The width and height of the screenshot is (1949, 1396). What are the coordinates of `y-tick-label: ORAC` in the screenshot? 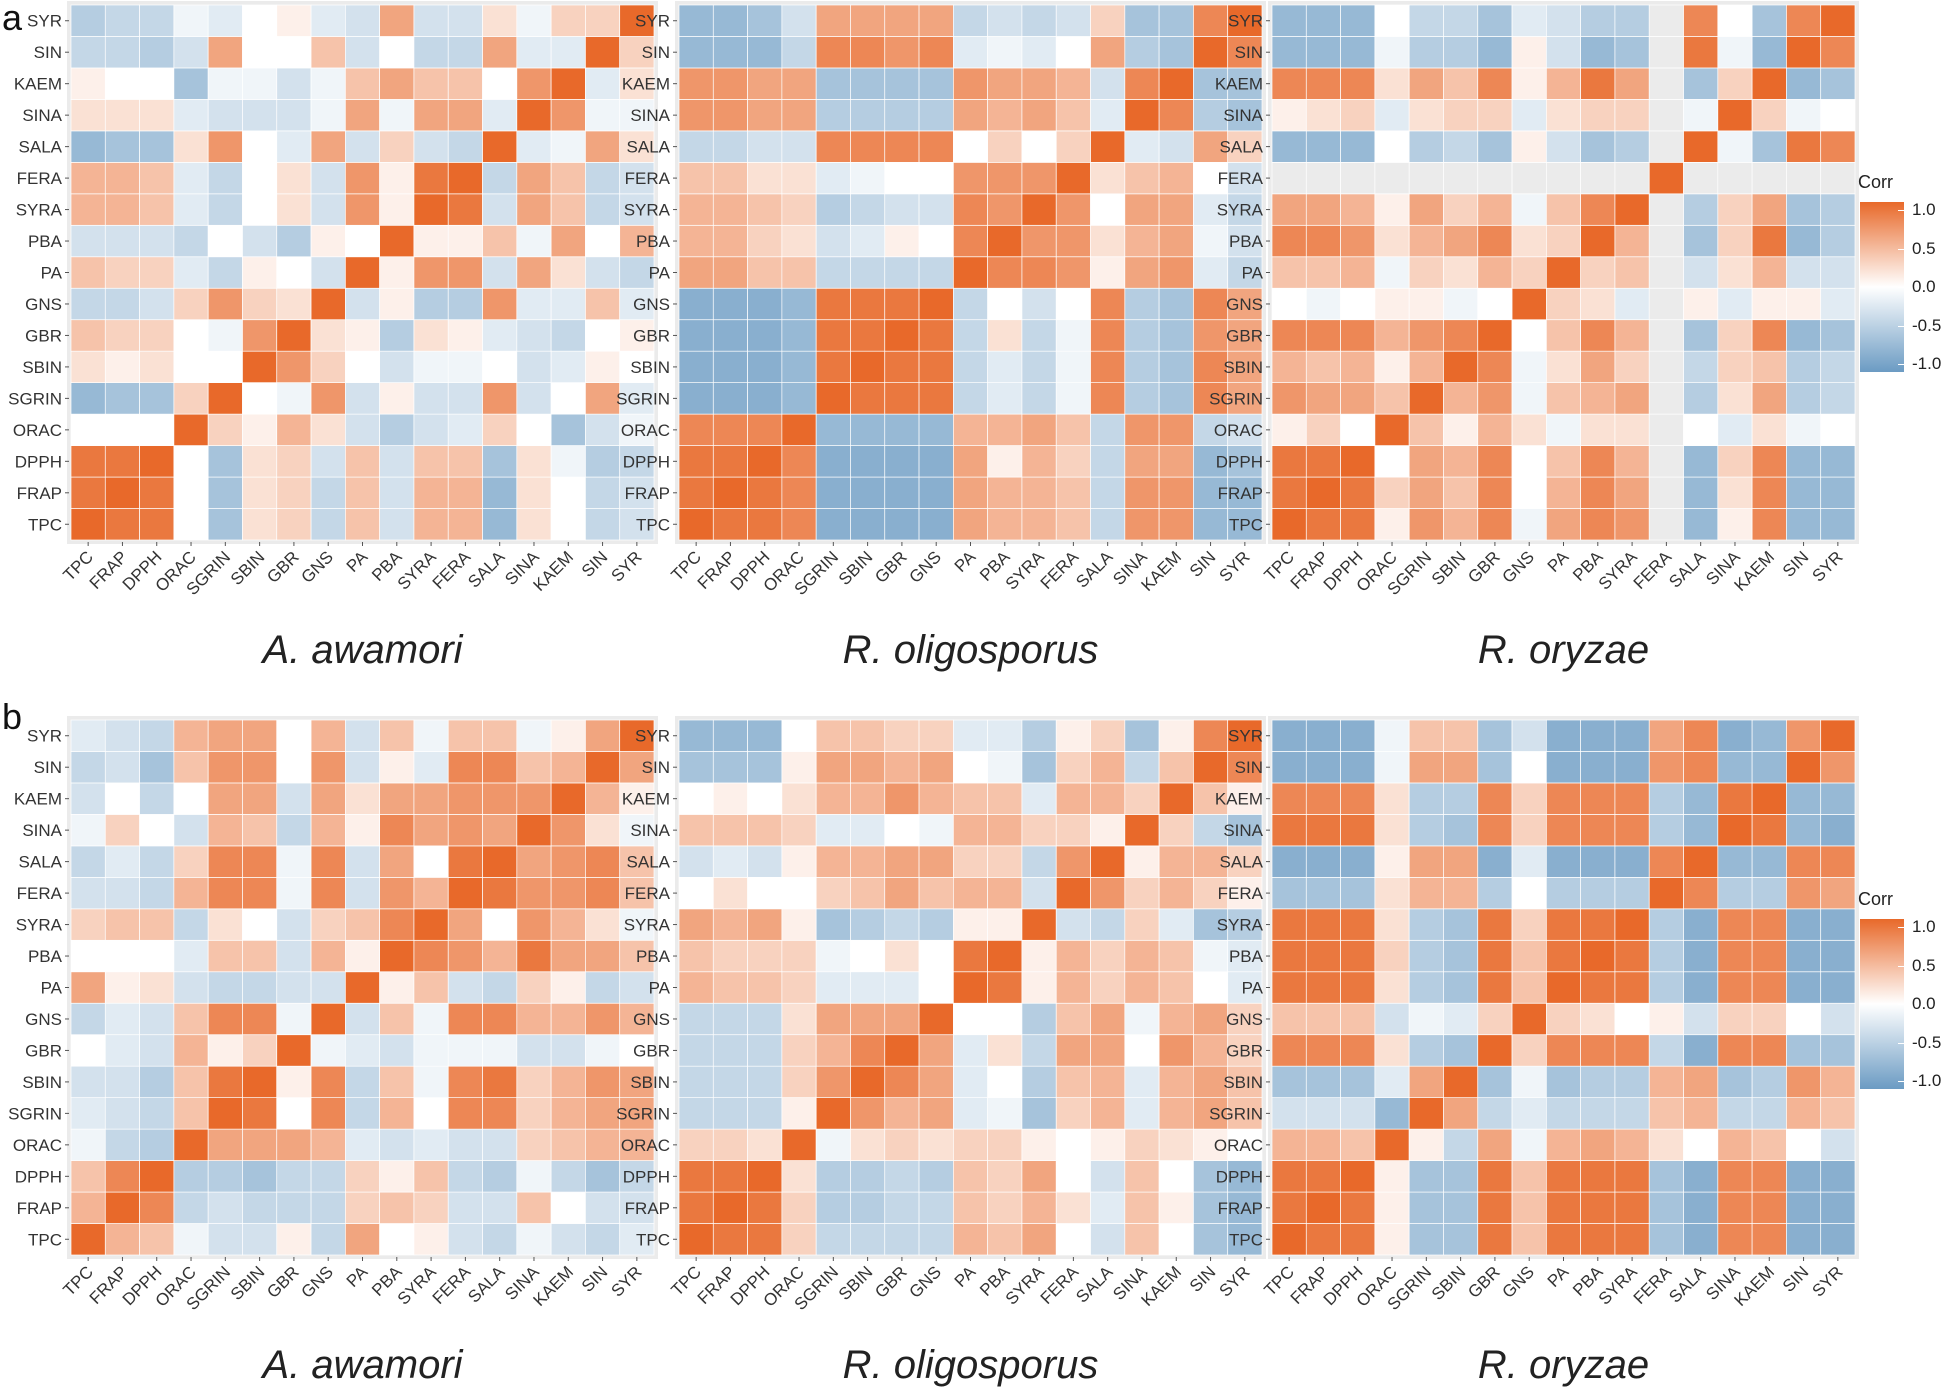 It's located at (37, 1145).